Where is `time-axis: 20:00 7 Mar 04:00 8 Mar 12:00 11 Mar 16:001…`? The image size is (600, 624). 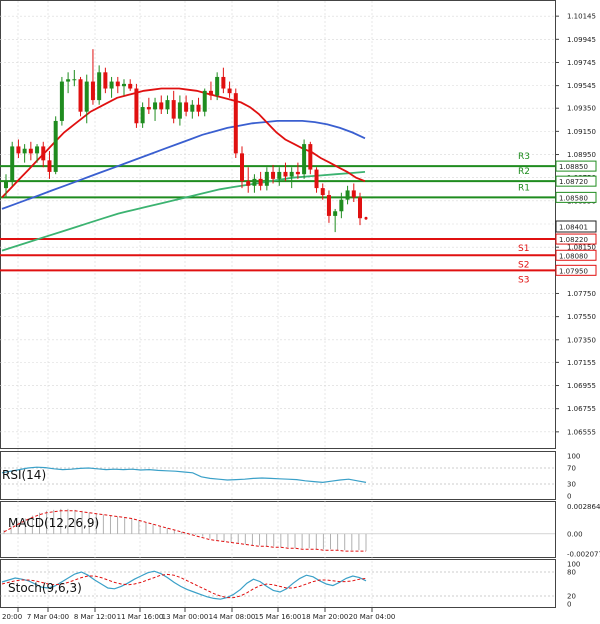 time-axis: 20:00 7 Mar 04:00 8 Mar 12:00 11 Mar 16:001… is located at coordinates (198, 614).